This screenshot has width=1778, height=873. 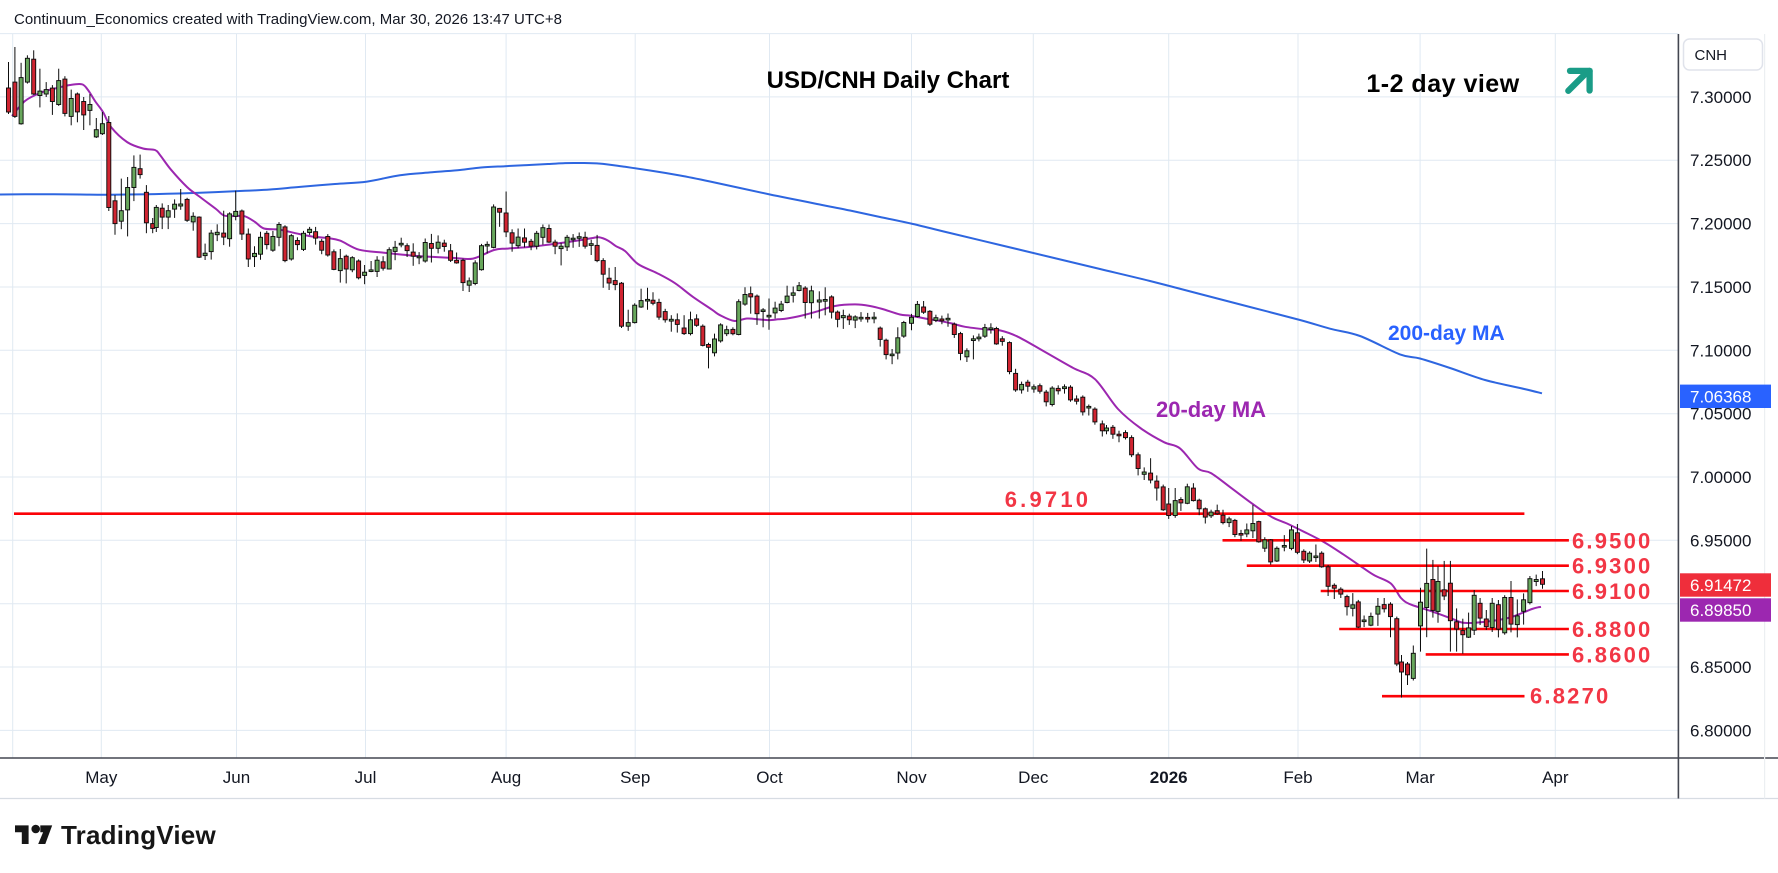 I want to click on svg-text: 7.00000, so click(x=1720, y=477).